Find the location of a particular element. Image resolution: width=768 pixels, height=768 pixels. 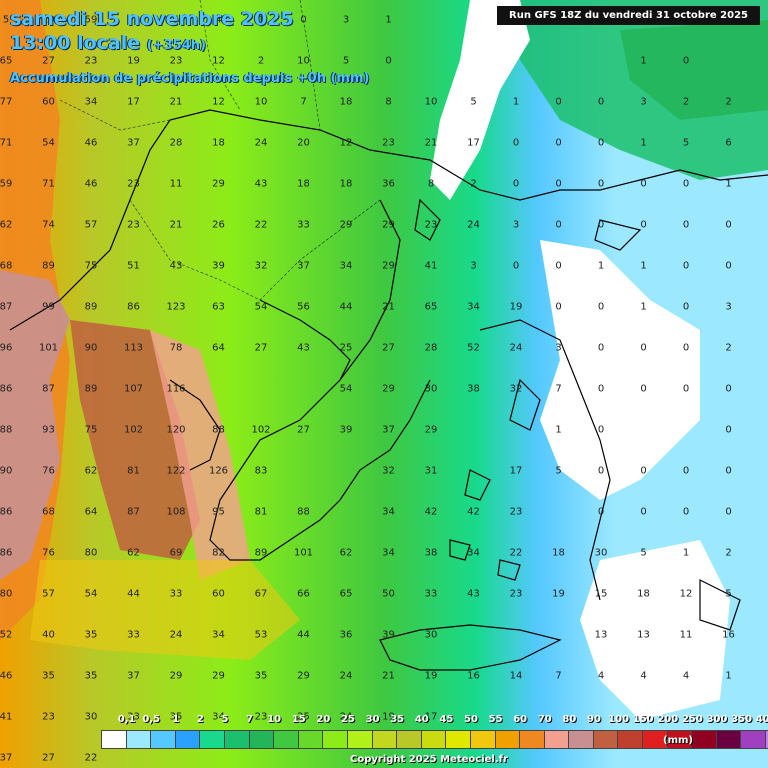

grid-value: 6 is located at coordinates (176, 20).